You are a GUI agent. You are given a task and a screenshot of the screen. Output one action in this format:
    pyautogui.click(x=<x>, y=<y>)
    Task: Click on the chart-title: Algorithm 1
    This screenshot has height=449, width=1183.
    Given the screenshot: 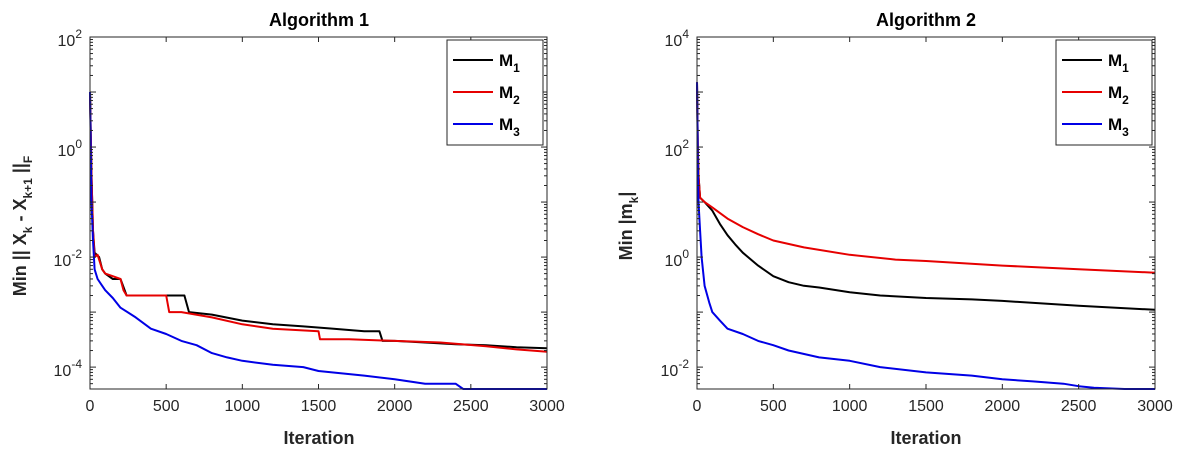 What is the action you would take?
    pyautogui.click(x=319, y=20)
    